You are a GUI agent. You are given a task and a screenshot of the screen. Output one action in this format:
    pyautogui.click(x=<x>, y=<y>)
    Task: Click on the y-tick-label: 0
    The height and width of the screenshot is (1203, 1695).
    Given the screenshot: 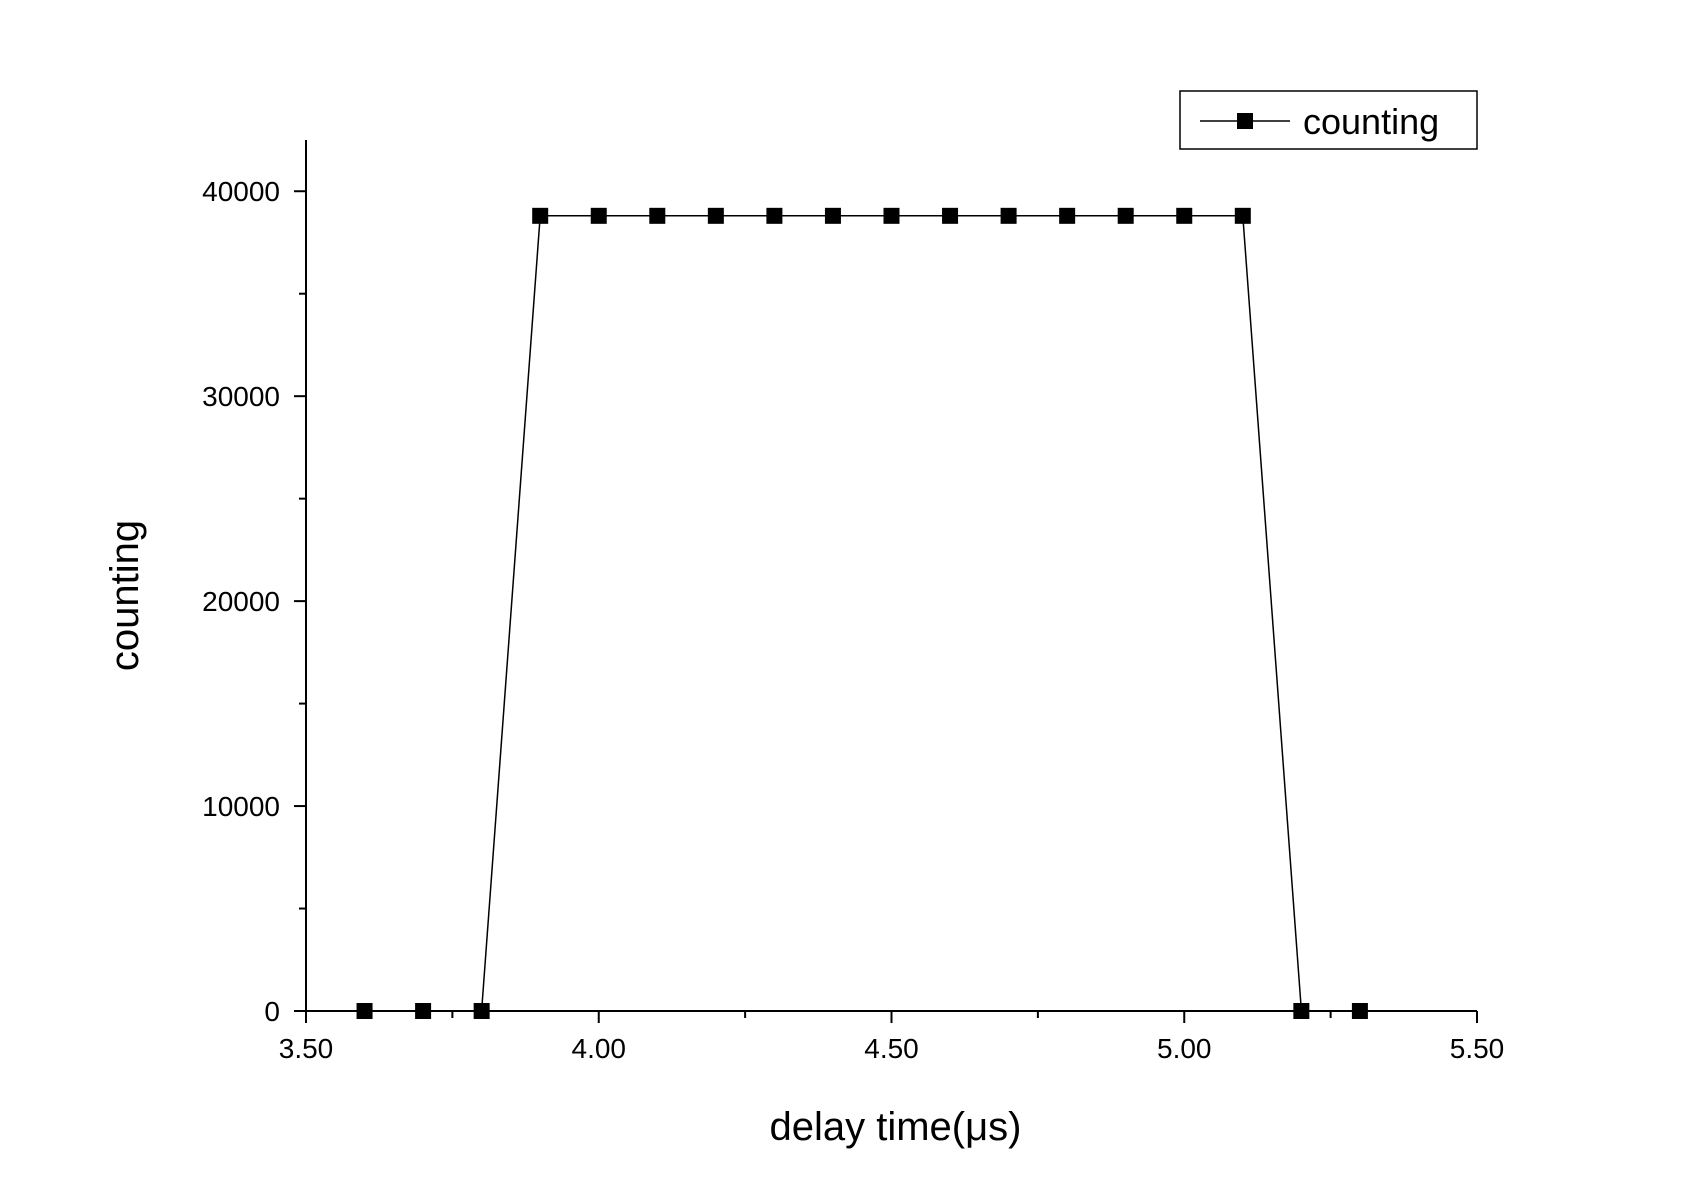 What is the action you would take?
    pyautogui.click(x=272, y=1011)
    